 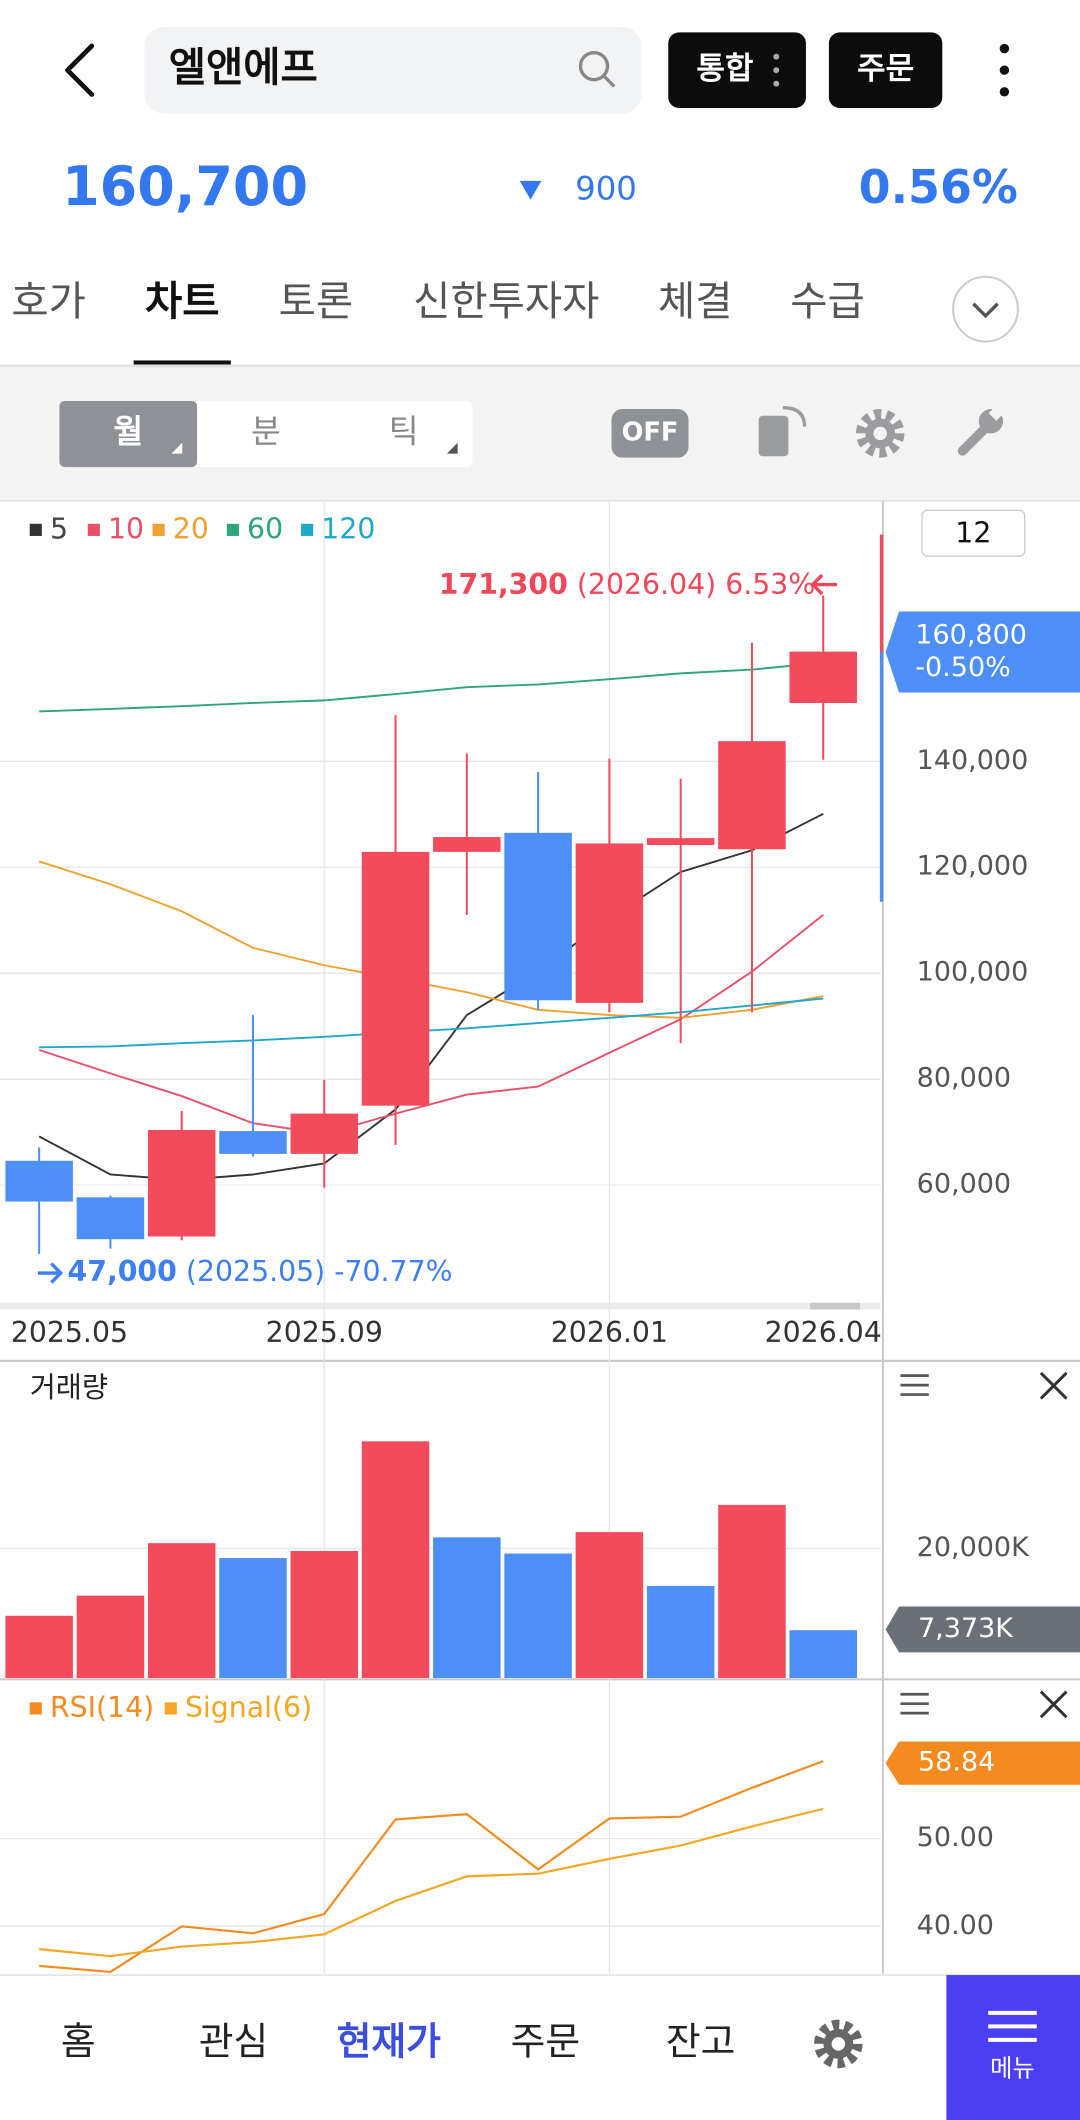 I want to click on tab: 신한투자자, so click(x=506, y=301).